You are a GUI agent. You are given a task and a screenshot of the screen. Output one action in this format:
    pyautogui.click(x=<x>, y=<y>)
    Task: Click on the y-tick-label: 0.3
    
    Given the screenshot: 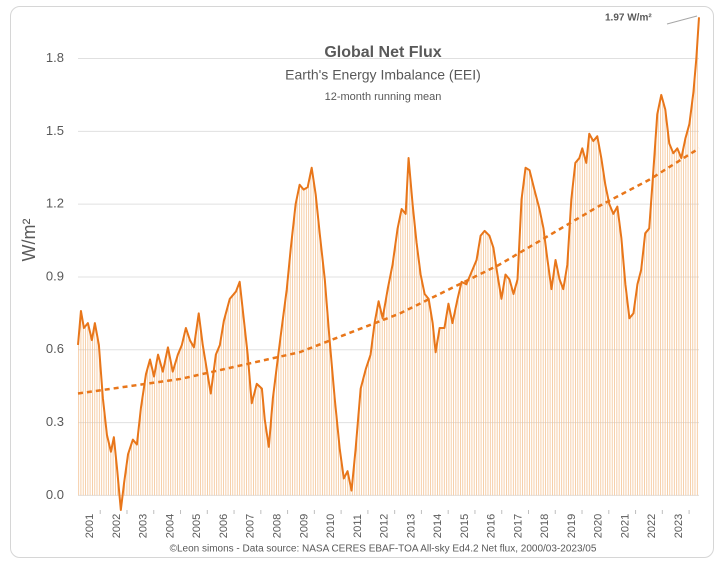 What is the action you would take?
    pyautogui.click(x=55, y=421)
    